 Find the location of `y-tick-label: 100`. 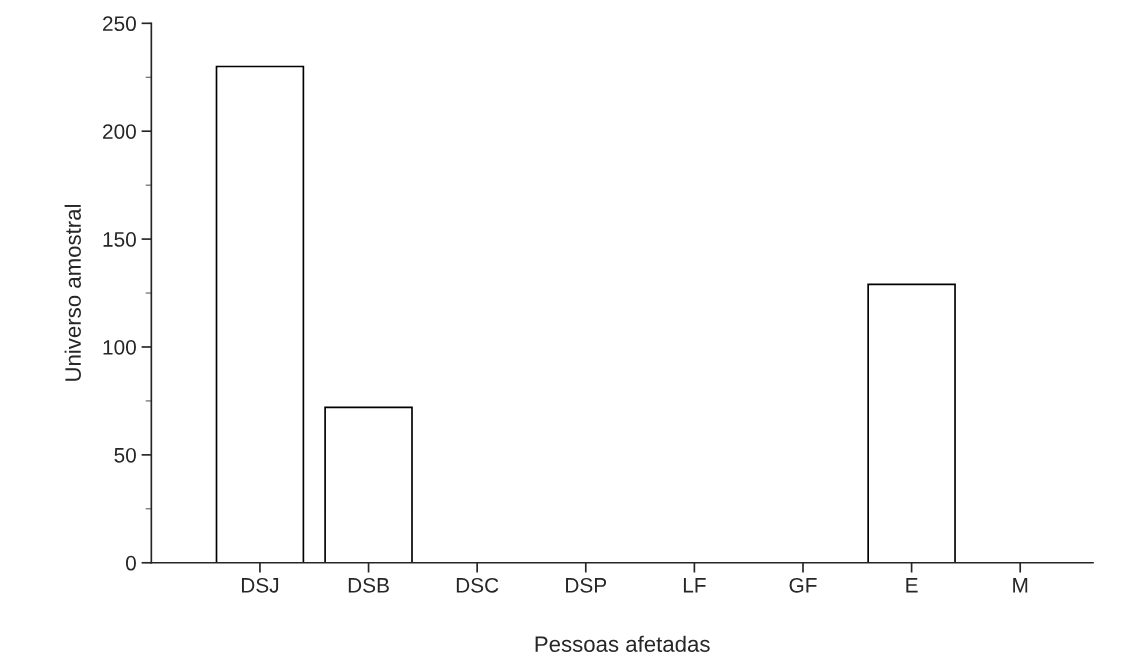

y-tick-label: 100 is located at coordinates (119, 347).